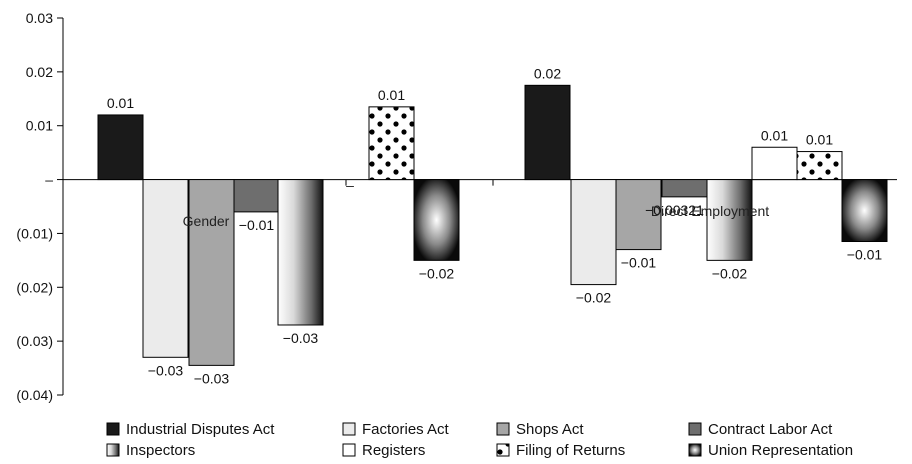 The height and width of the screenshot is (464, 912). What do you see at coordinates (770, 429) in the screenshot?
I see `legend-label: Contract Labor Act` at bounding box center [770, 429].